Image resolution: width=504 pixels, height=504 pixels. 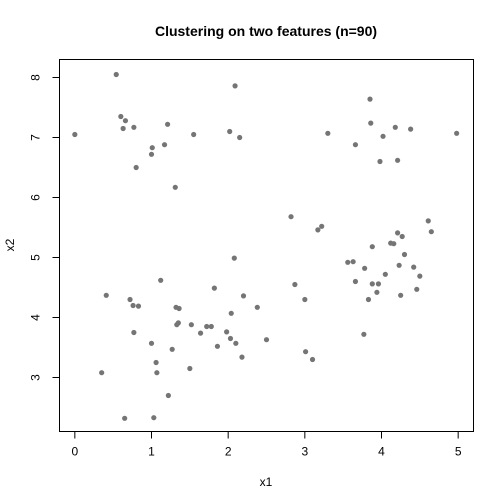 What do you see at coordinates (458, 452) in the screenshot?
I see `x-tick-label: 5` at bounding box center [458, 452].